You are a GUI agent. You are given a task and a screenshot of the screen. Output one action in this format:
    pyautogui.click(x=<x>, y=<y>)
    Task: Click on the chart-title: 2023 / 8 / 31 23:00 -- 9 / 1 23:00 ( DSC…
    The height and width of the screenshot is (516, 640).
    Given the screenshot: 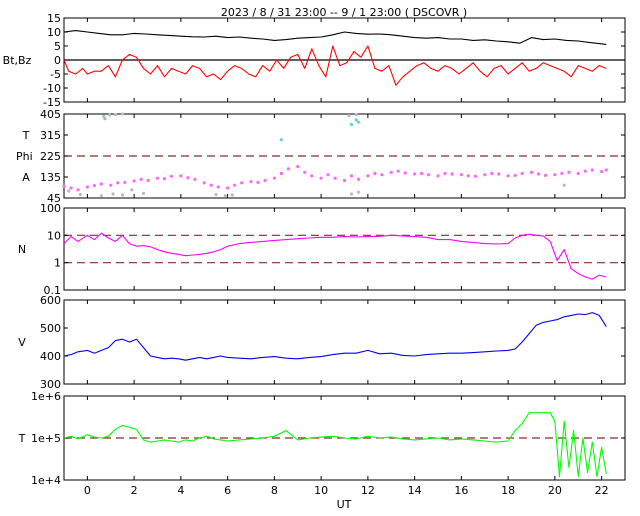 What is the action you would take?
    pyautogui.click(x=344, y=12)
    